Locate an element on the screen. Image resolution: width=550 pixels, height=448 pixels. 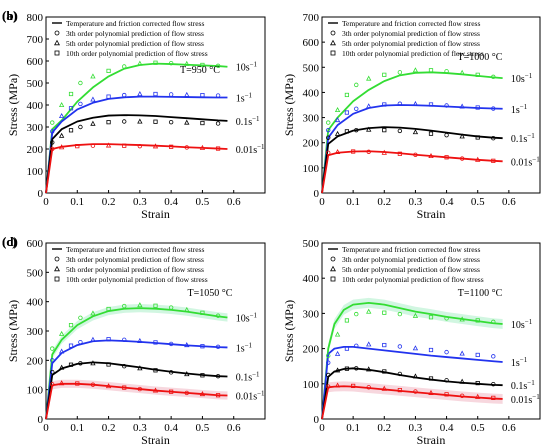
x-tick-label: 0.5 is located at coordinates (478, 202).